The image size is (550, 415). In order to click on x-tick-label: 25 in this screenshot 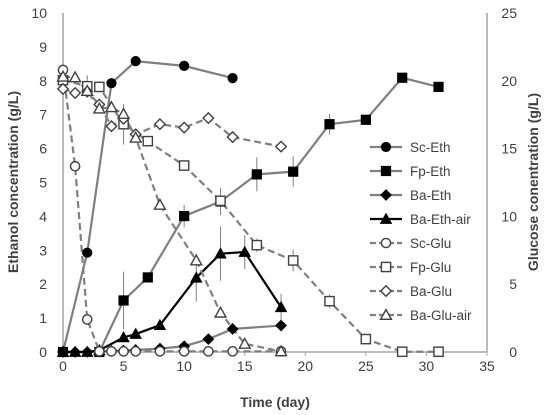, I will do `click(366, 366)`.